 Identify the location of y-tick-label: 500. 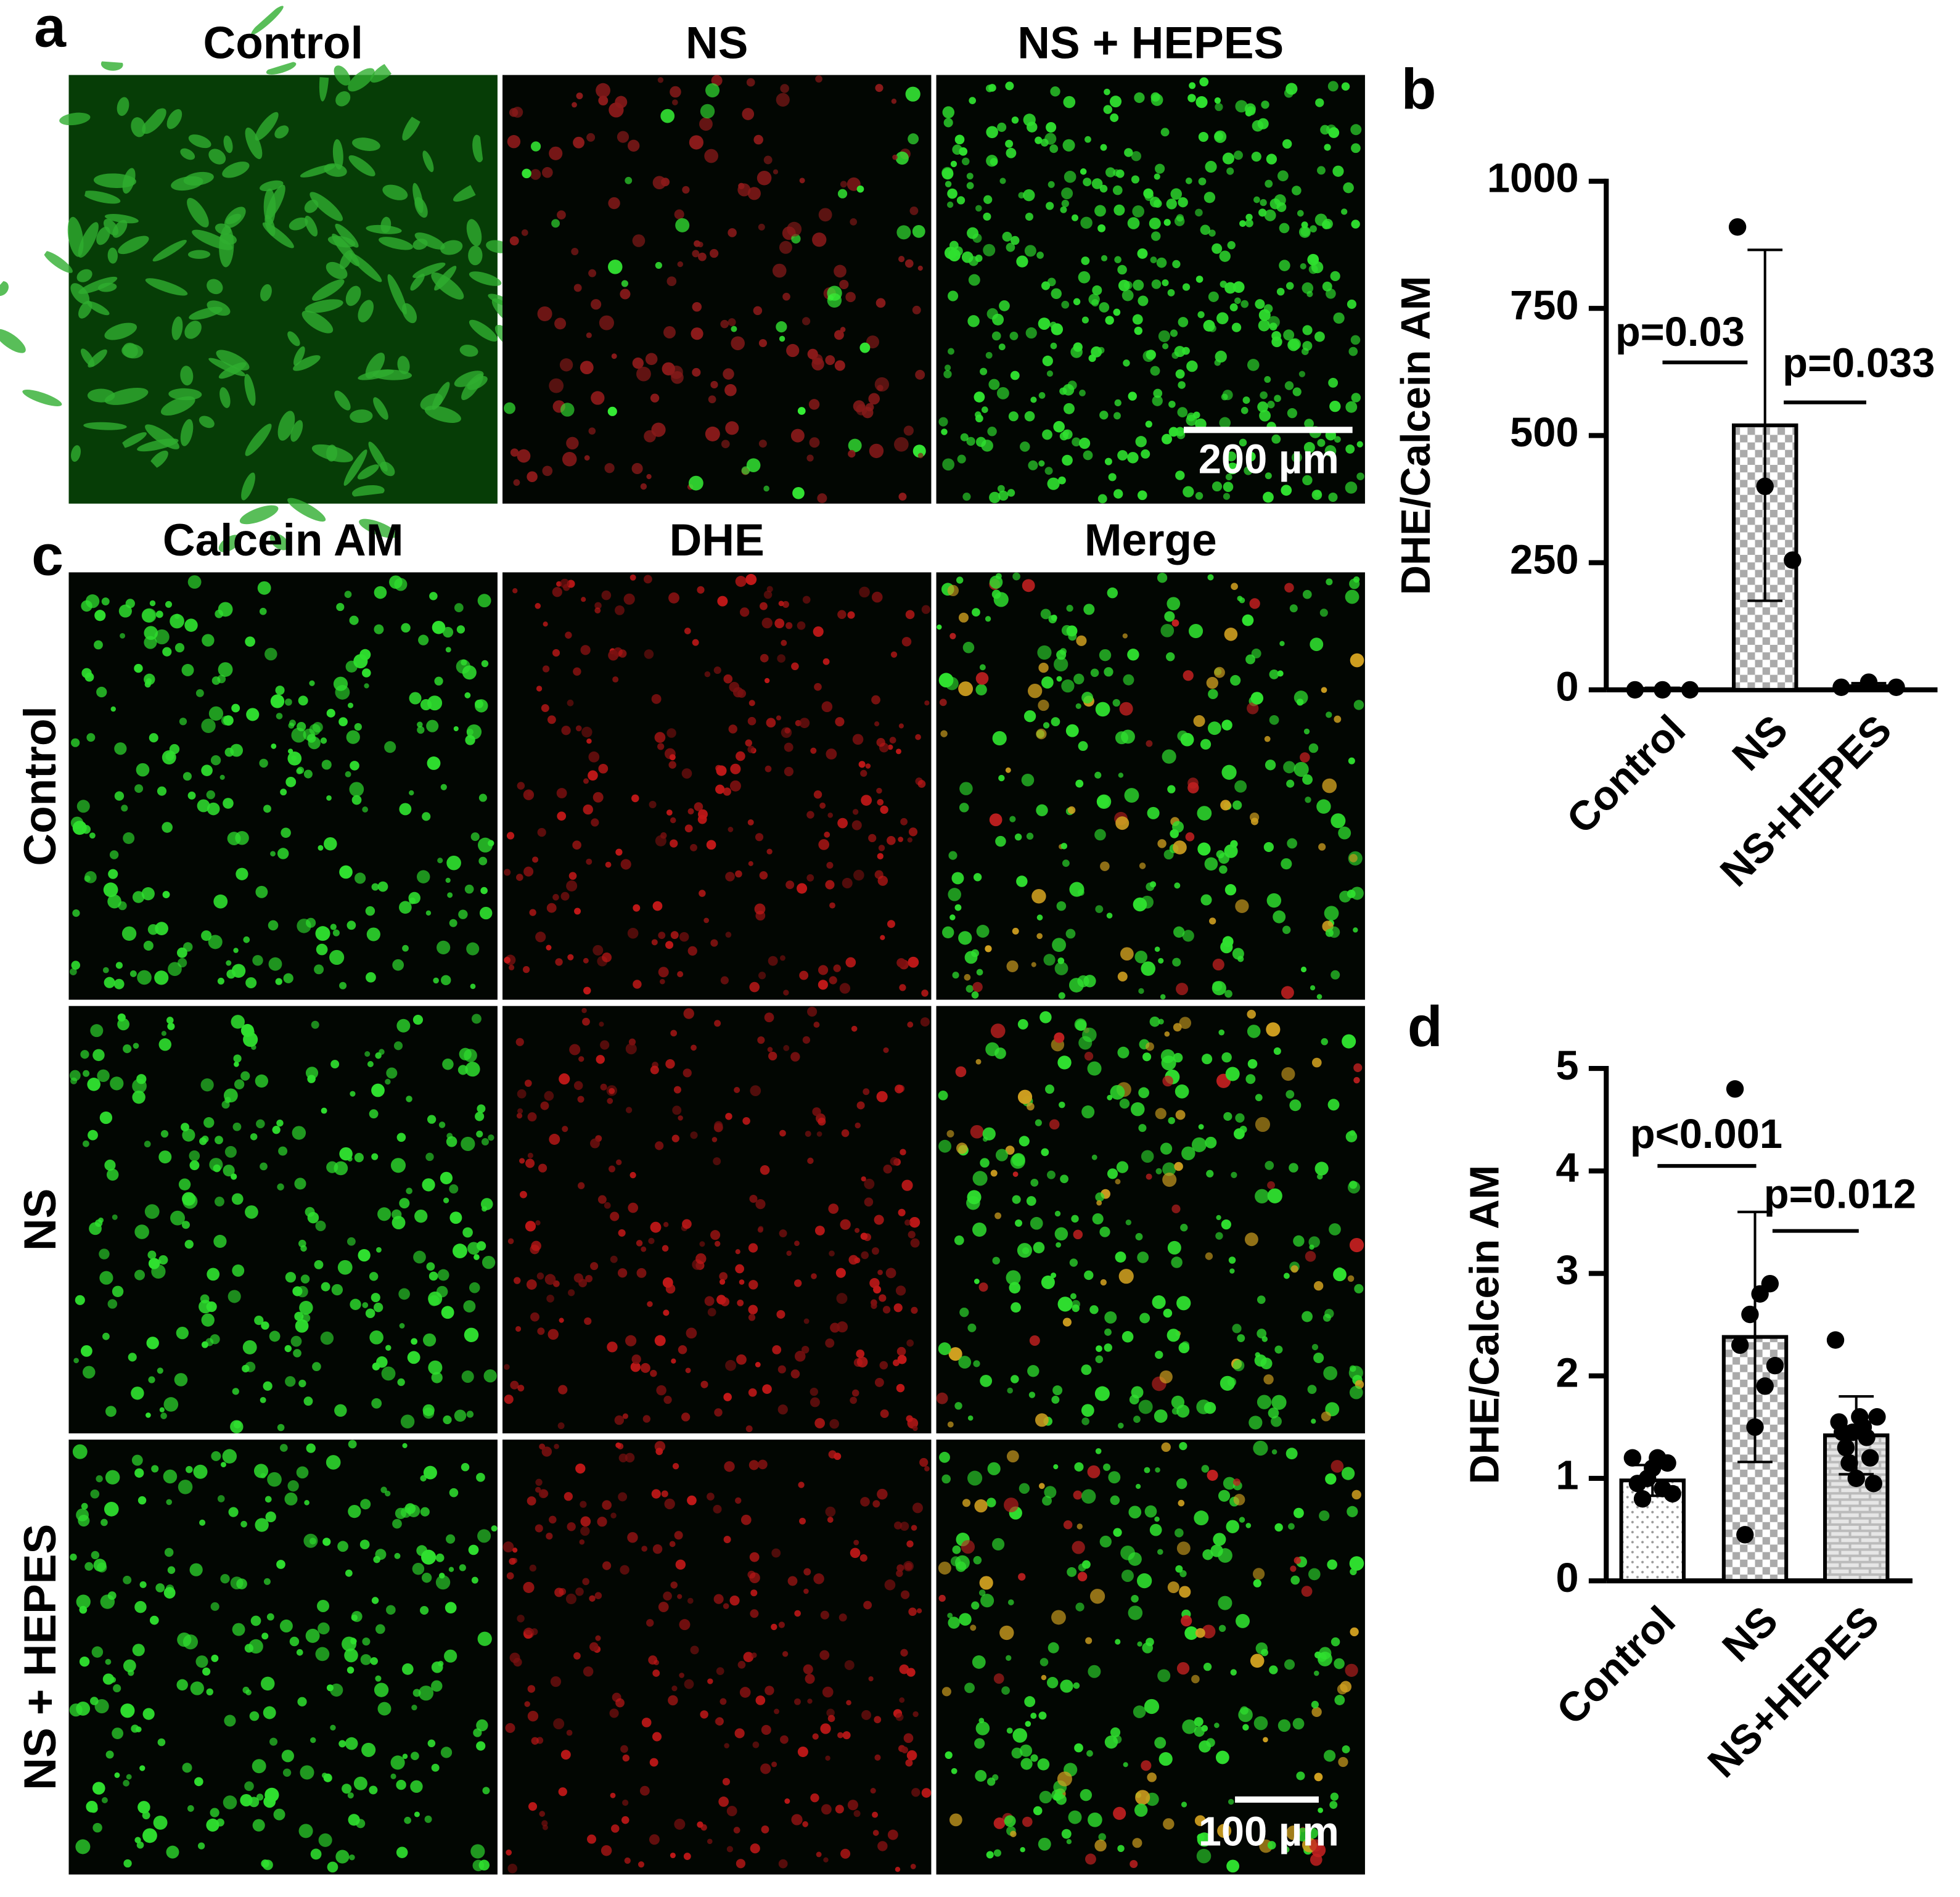
(1545, 432).